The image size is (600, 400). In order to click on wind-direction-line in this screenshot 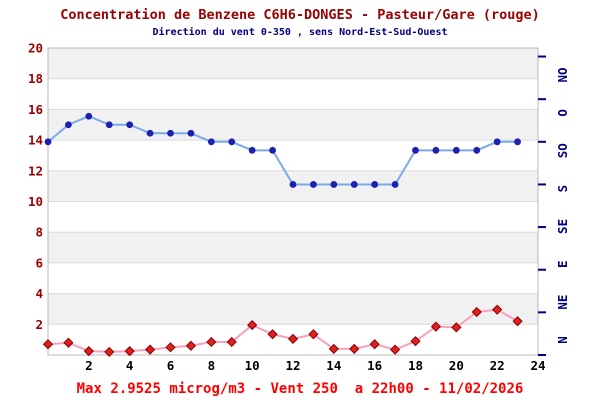, I will do `click(282, 150)`.